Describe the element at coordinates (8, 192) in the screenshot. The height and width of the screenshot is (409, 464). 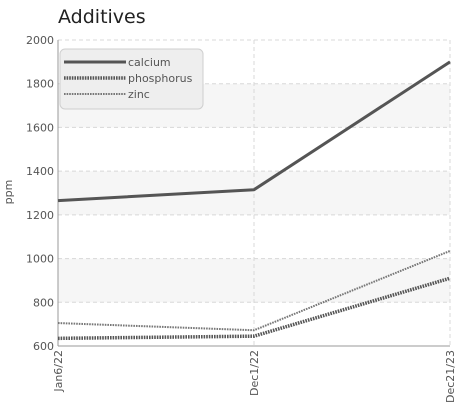
I see `y-axis-label: ppm` at that location.